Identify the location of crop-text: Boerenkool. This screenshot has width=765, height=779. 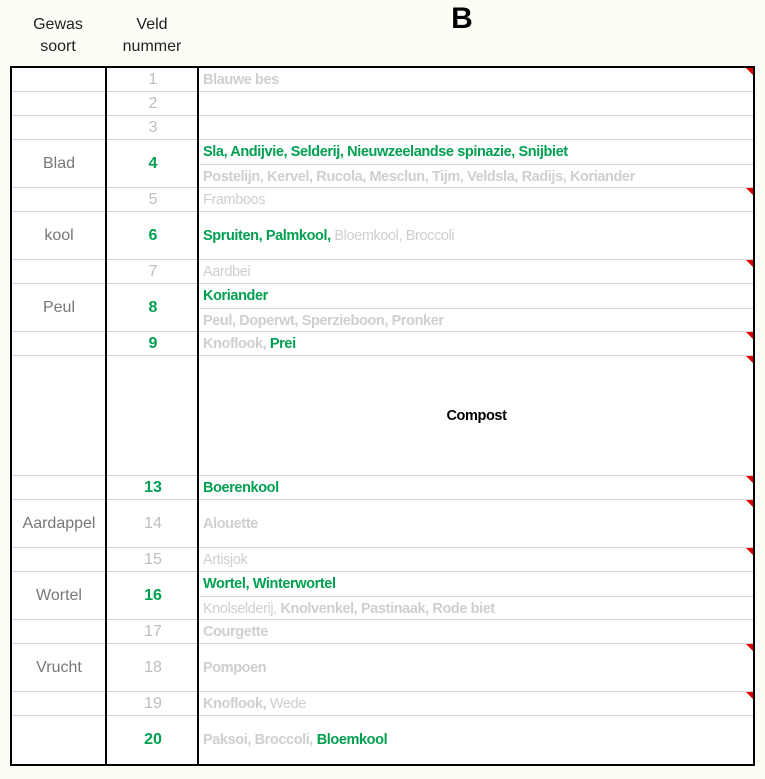
(241, 487).